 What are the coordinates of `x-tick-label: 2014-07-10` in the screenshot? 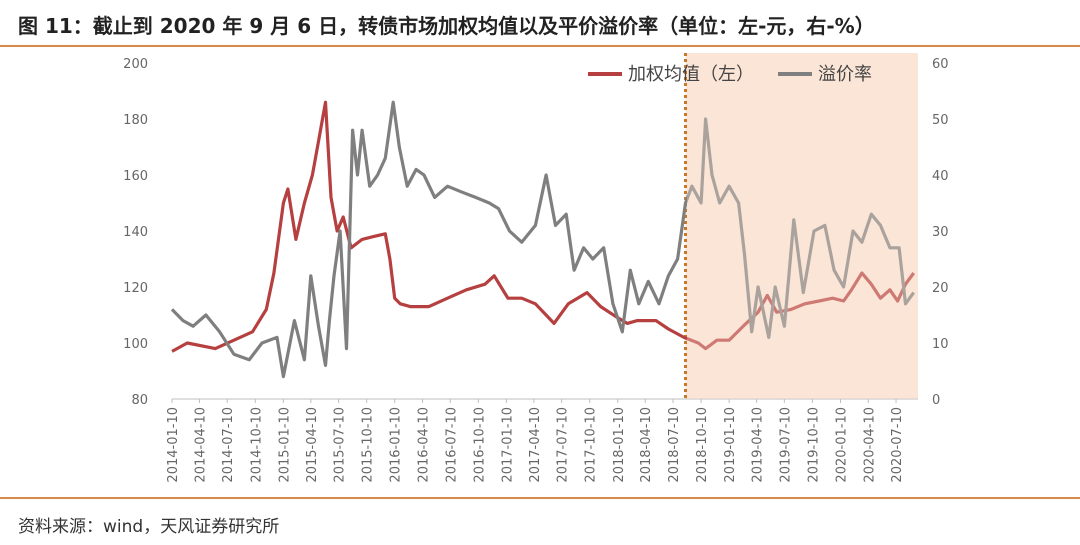 It's located at (228, 445).